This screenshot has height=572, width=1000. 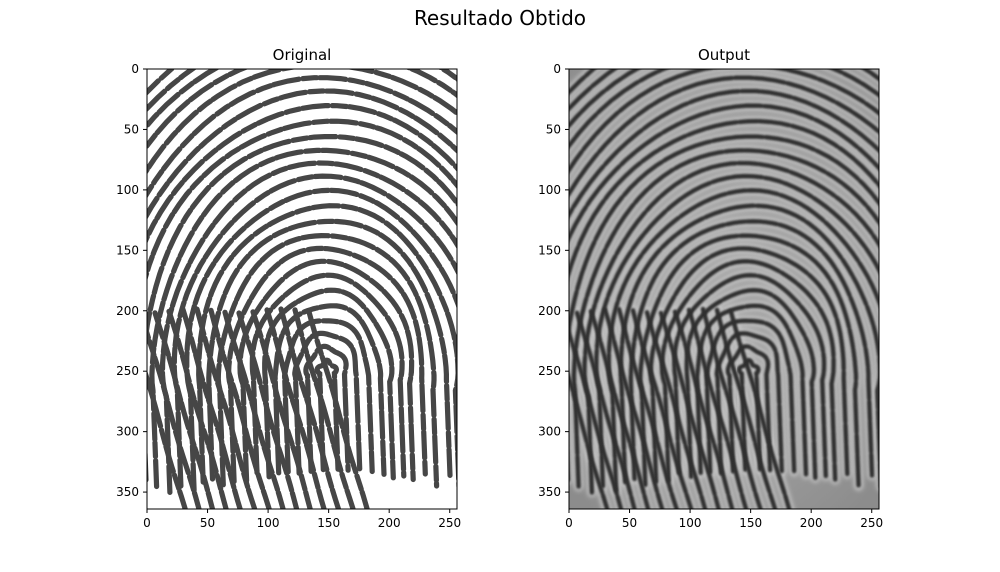 I want to click on subplot-title: Output, so click(x=724, y=55).